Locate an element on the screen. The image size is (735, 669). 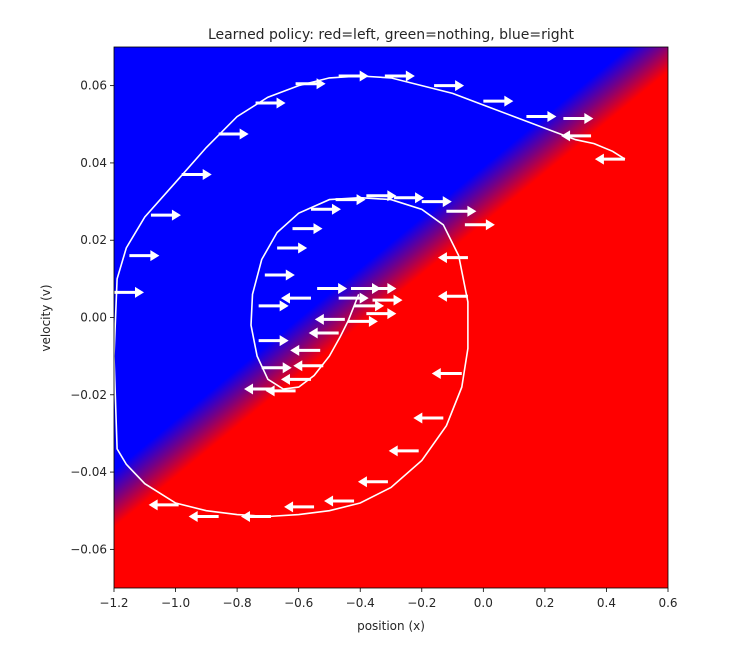
x-tick-label: −1.2 is located at coordinates (113, 603).